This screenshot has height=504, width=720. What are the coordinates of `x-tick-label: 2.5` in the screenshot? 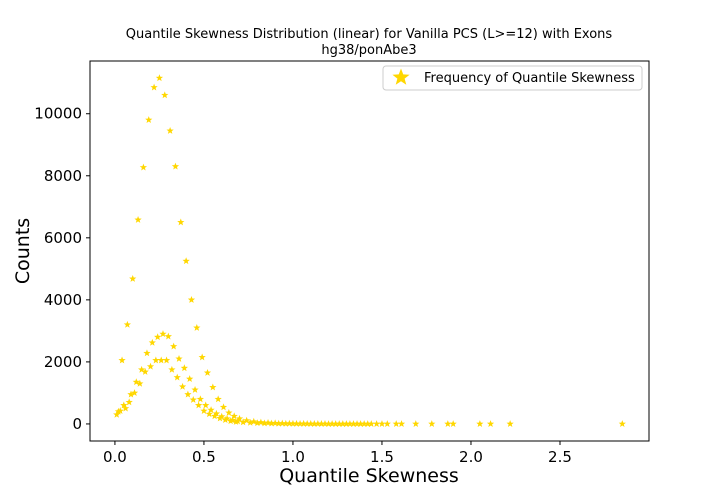 It's located at (560, 457).